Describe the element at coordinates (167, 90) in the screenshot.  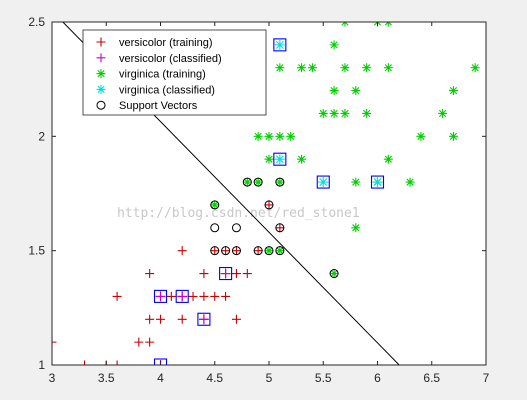
I see `legend-label: virginica (classified)` at that location.